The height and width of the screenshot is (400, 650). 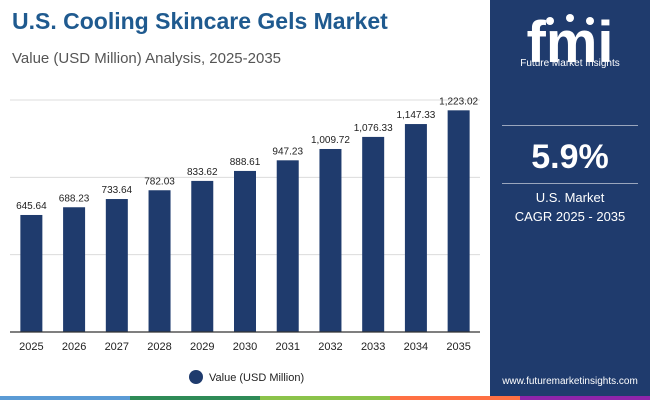 What do you see at coordinates (416, 347) in the screenshot?
I see `x-tick-label: 2034` at bounding box center [416, 347].